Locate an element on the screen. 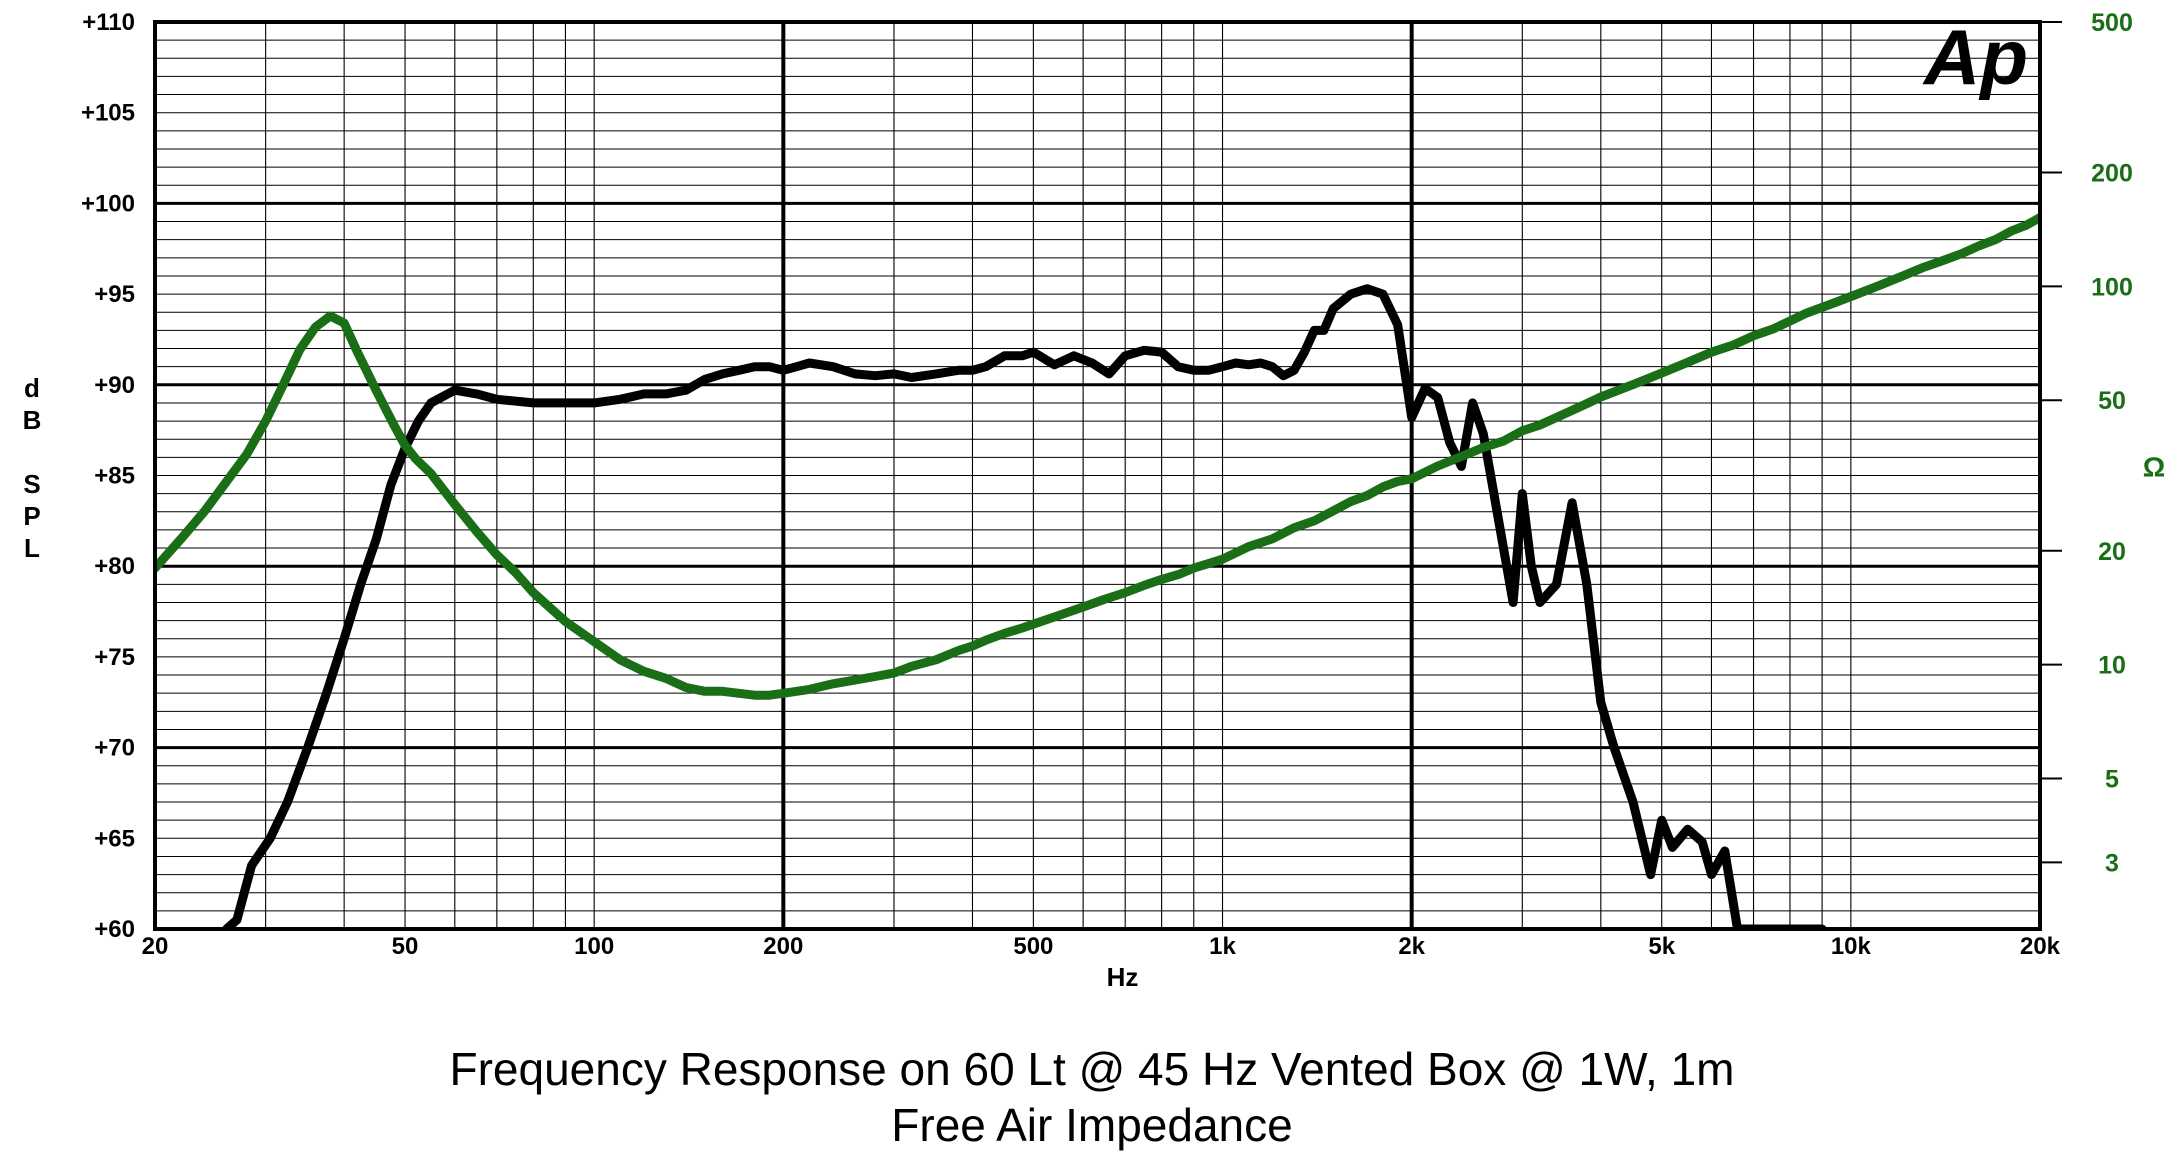 The width and height of the screenshot is (2184, 1161). y-tick-label: +75 is located at coordinates (114, 657).